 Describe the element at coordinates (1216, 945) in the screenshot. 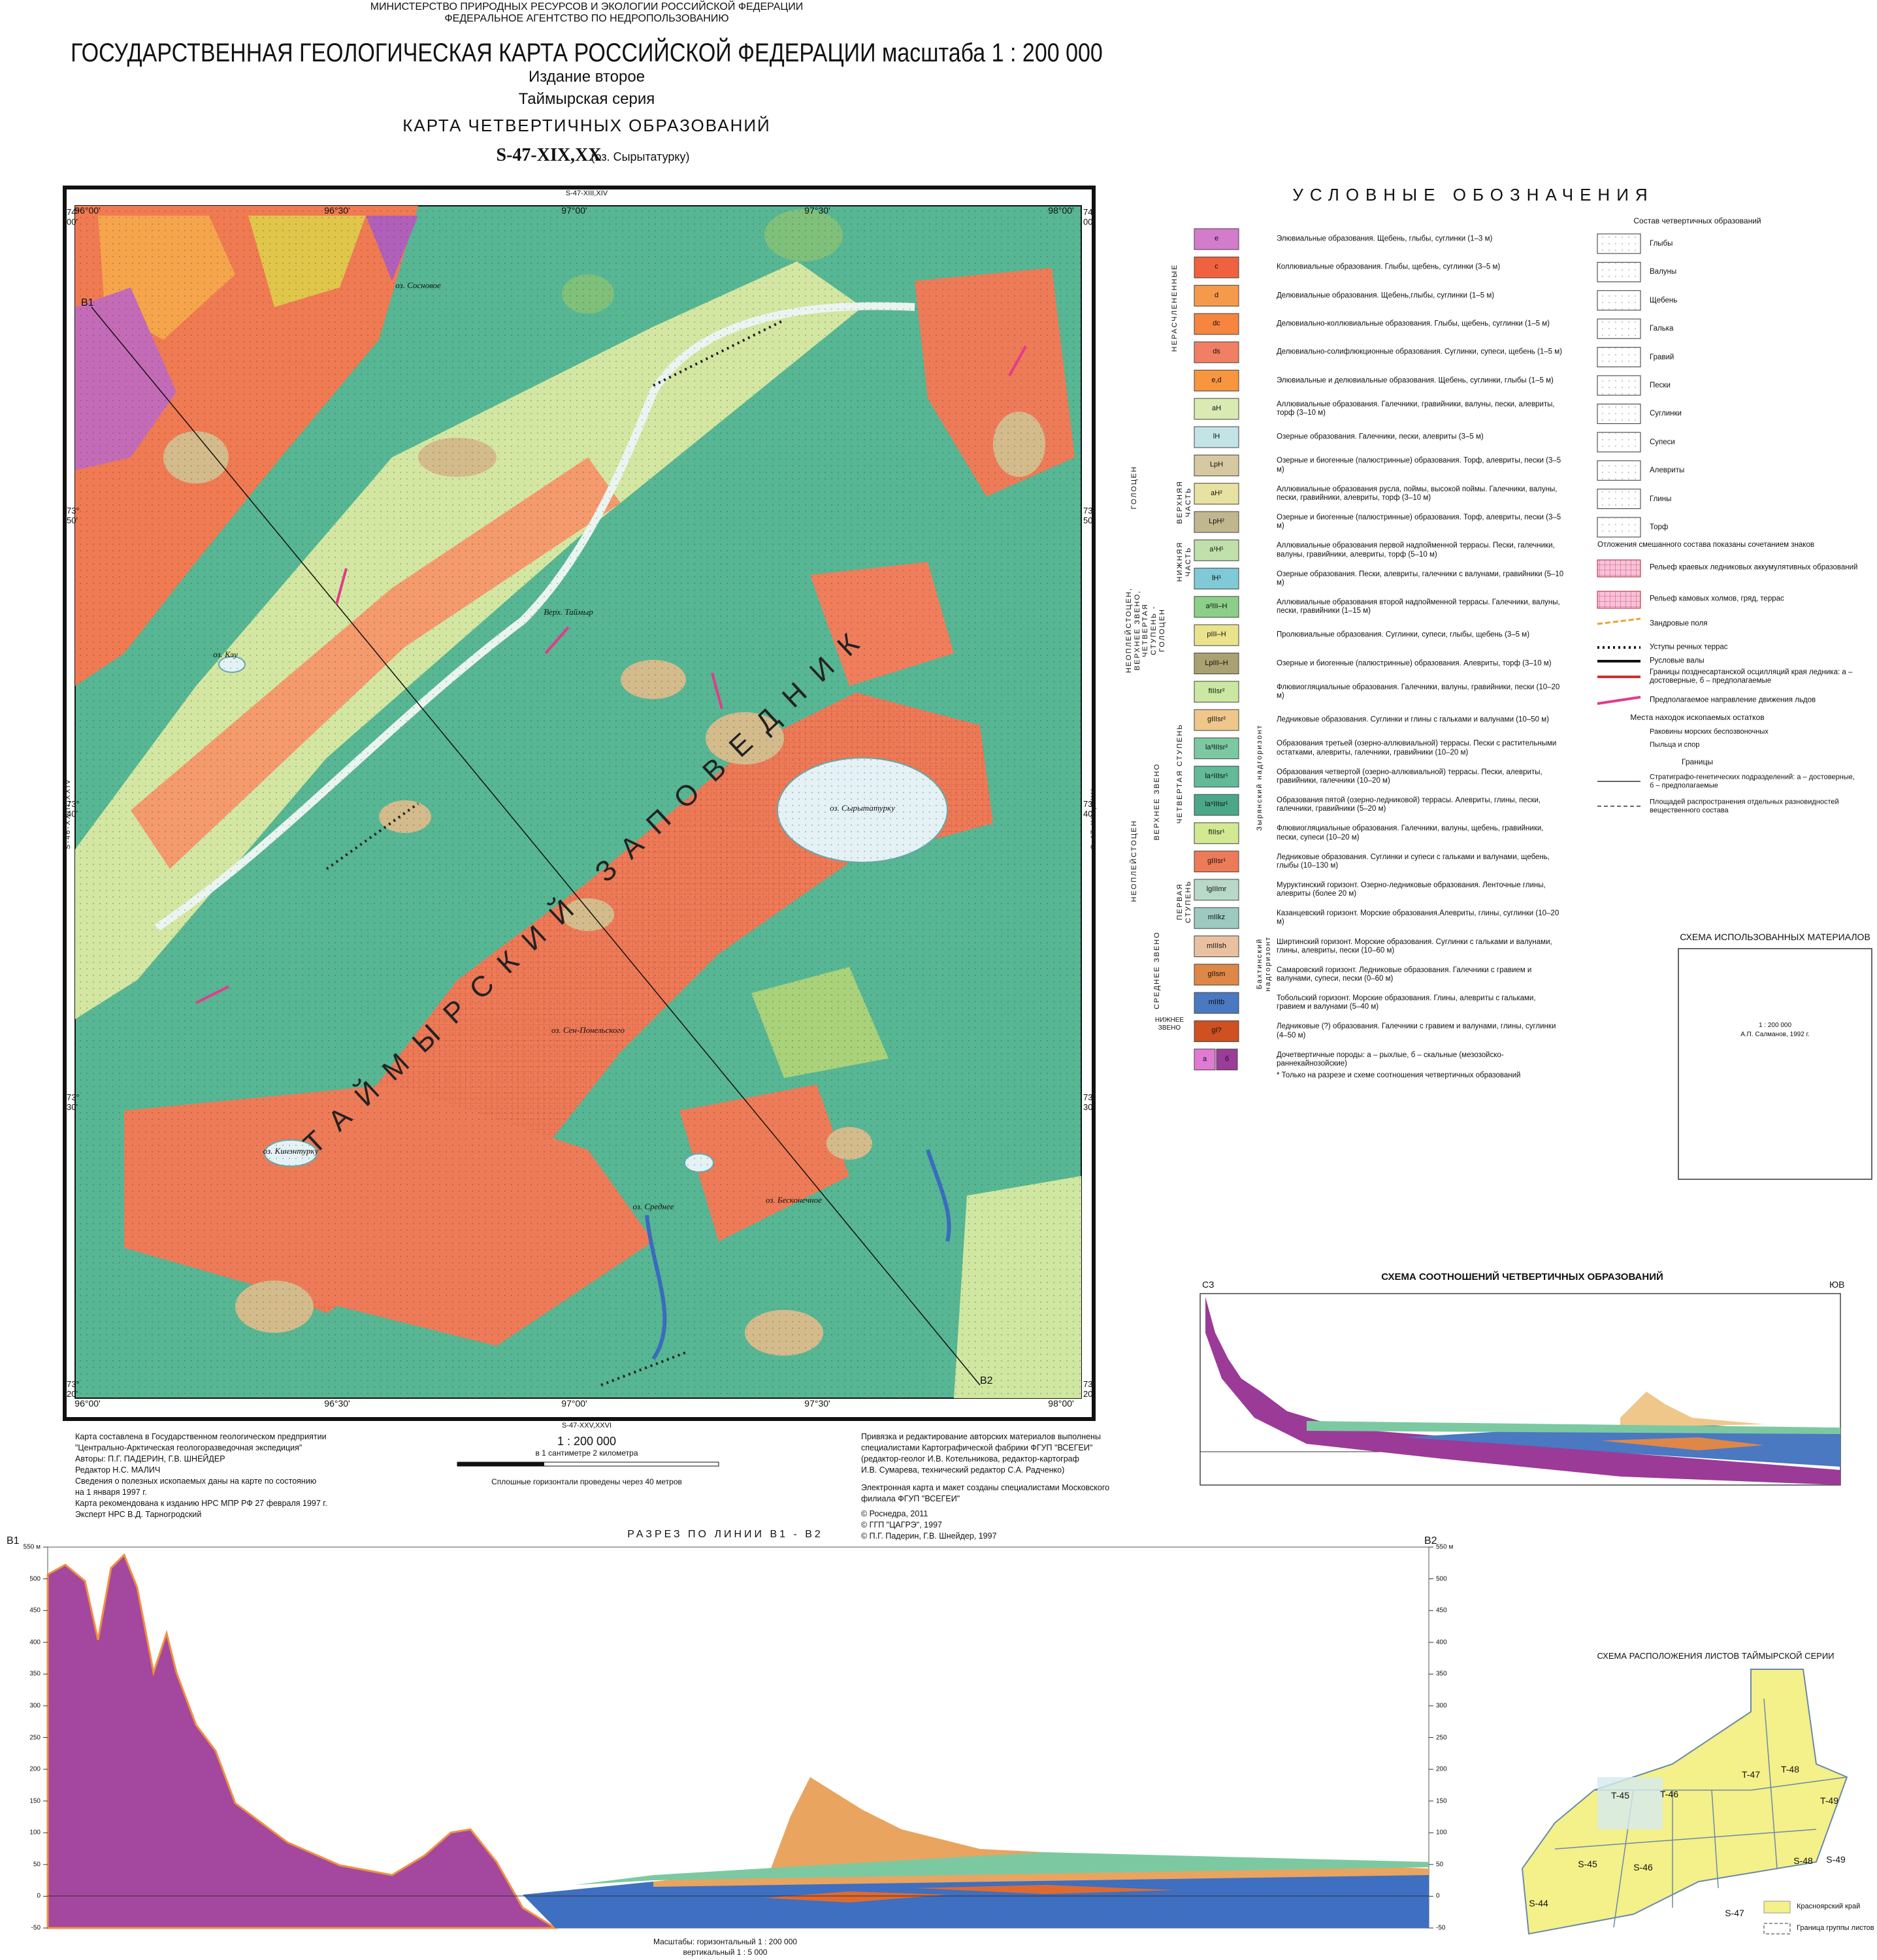

I see `legend-code: mIIIsh` at that location.